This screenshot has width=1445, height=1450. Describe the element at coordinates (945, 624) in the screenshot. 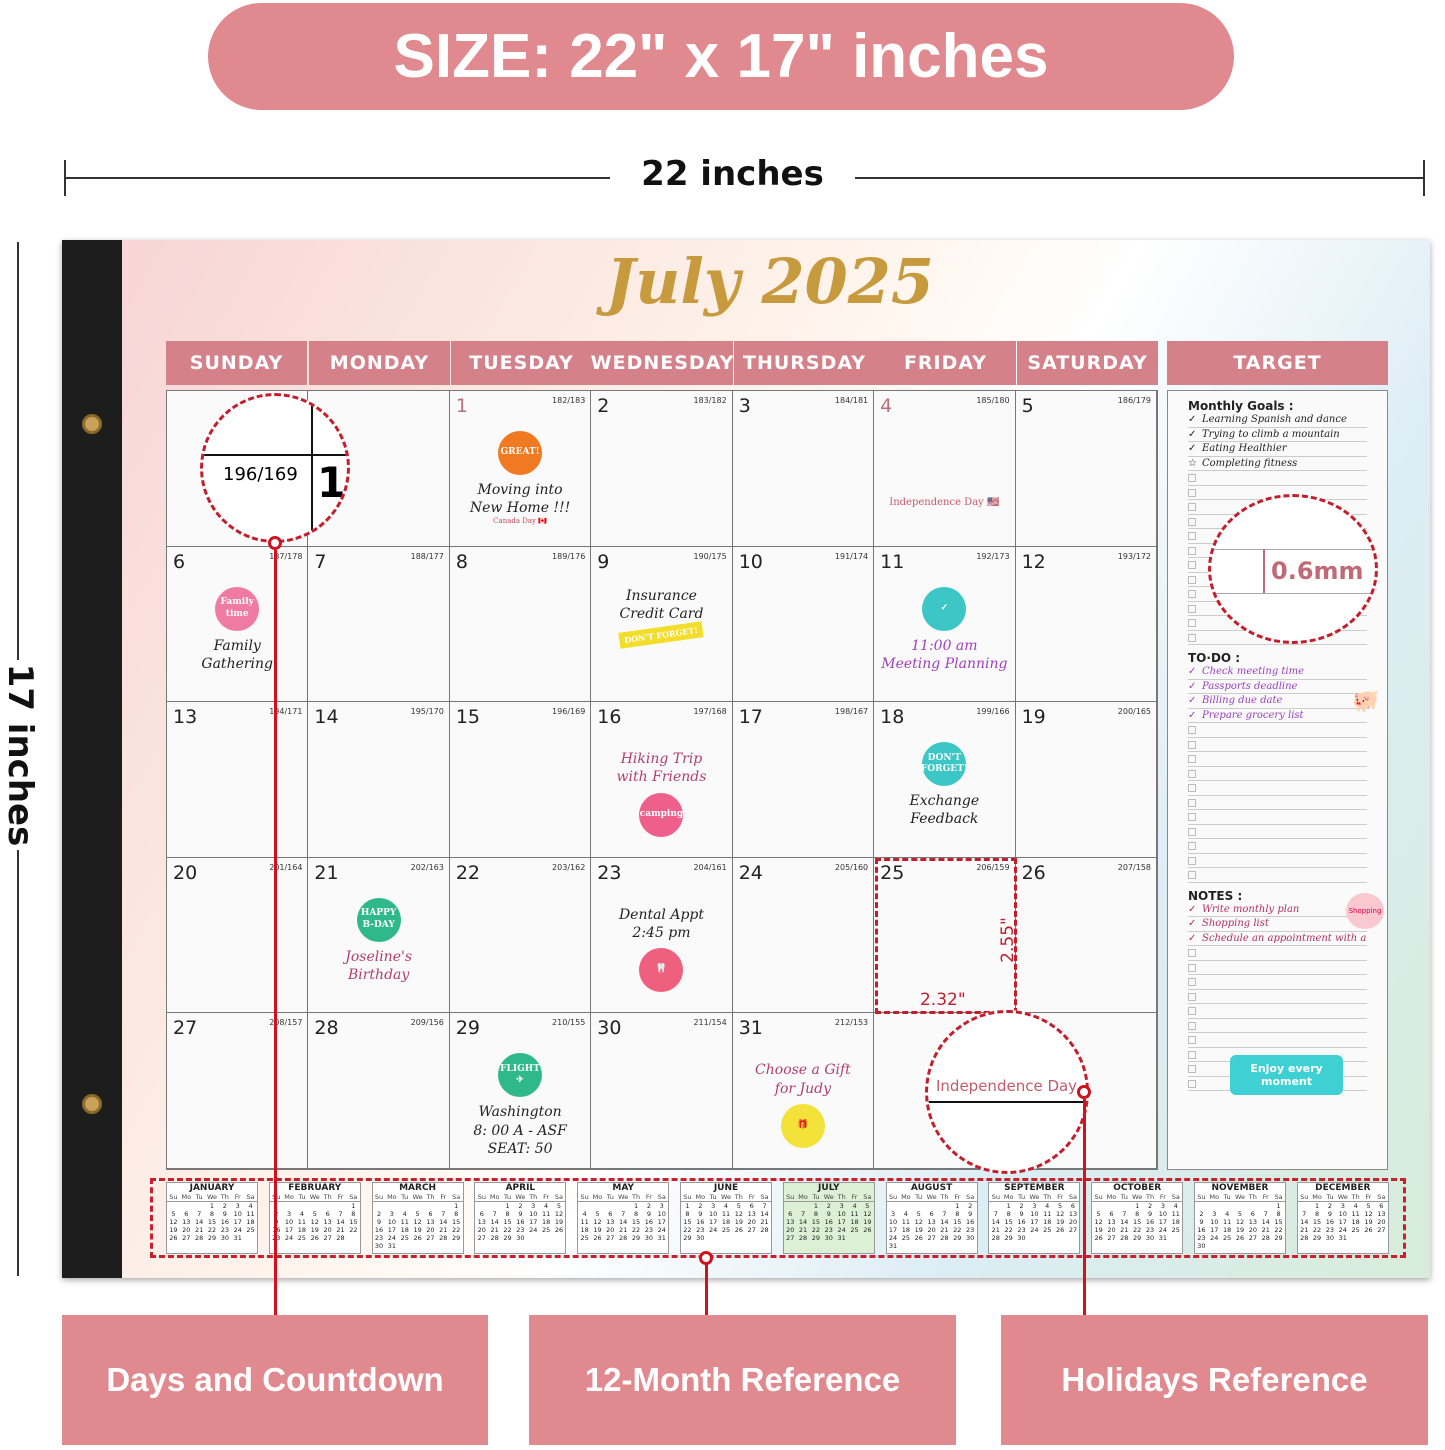

I see `day-cell: 11 192/173 ✓ 11:00 am Meeting Planning` at that location.